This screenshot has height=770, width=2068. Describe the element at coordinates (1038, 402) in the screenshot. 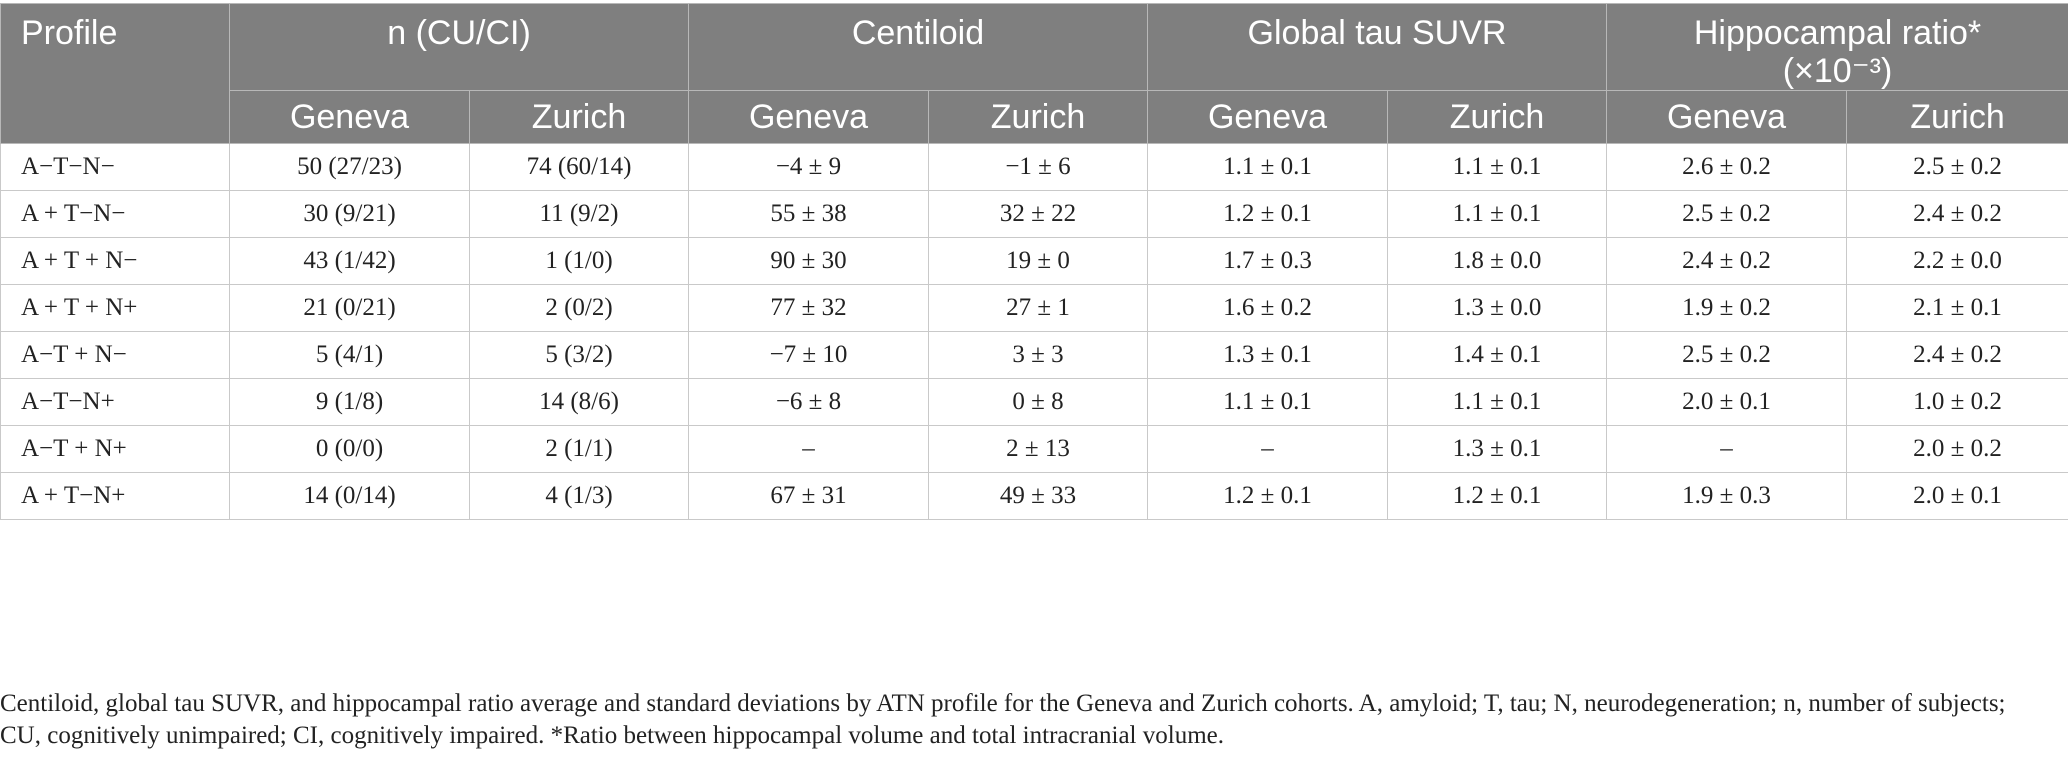

I see `table-cell: 0 ± 8` at that location.